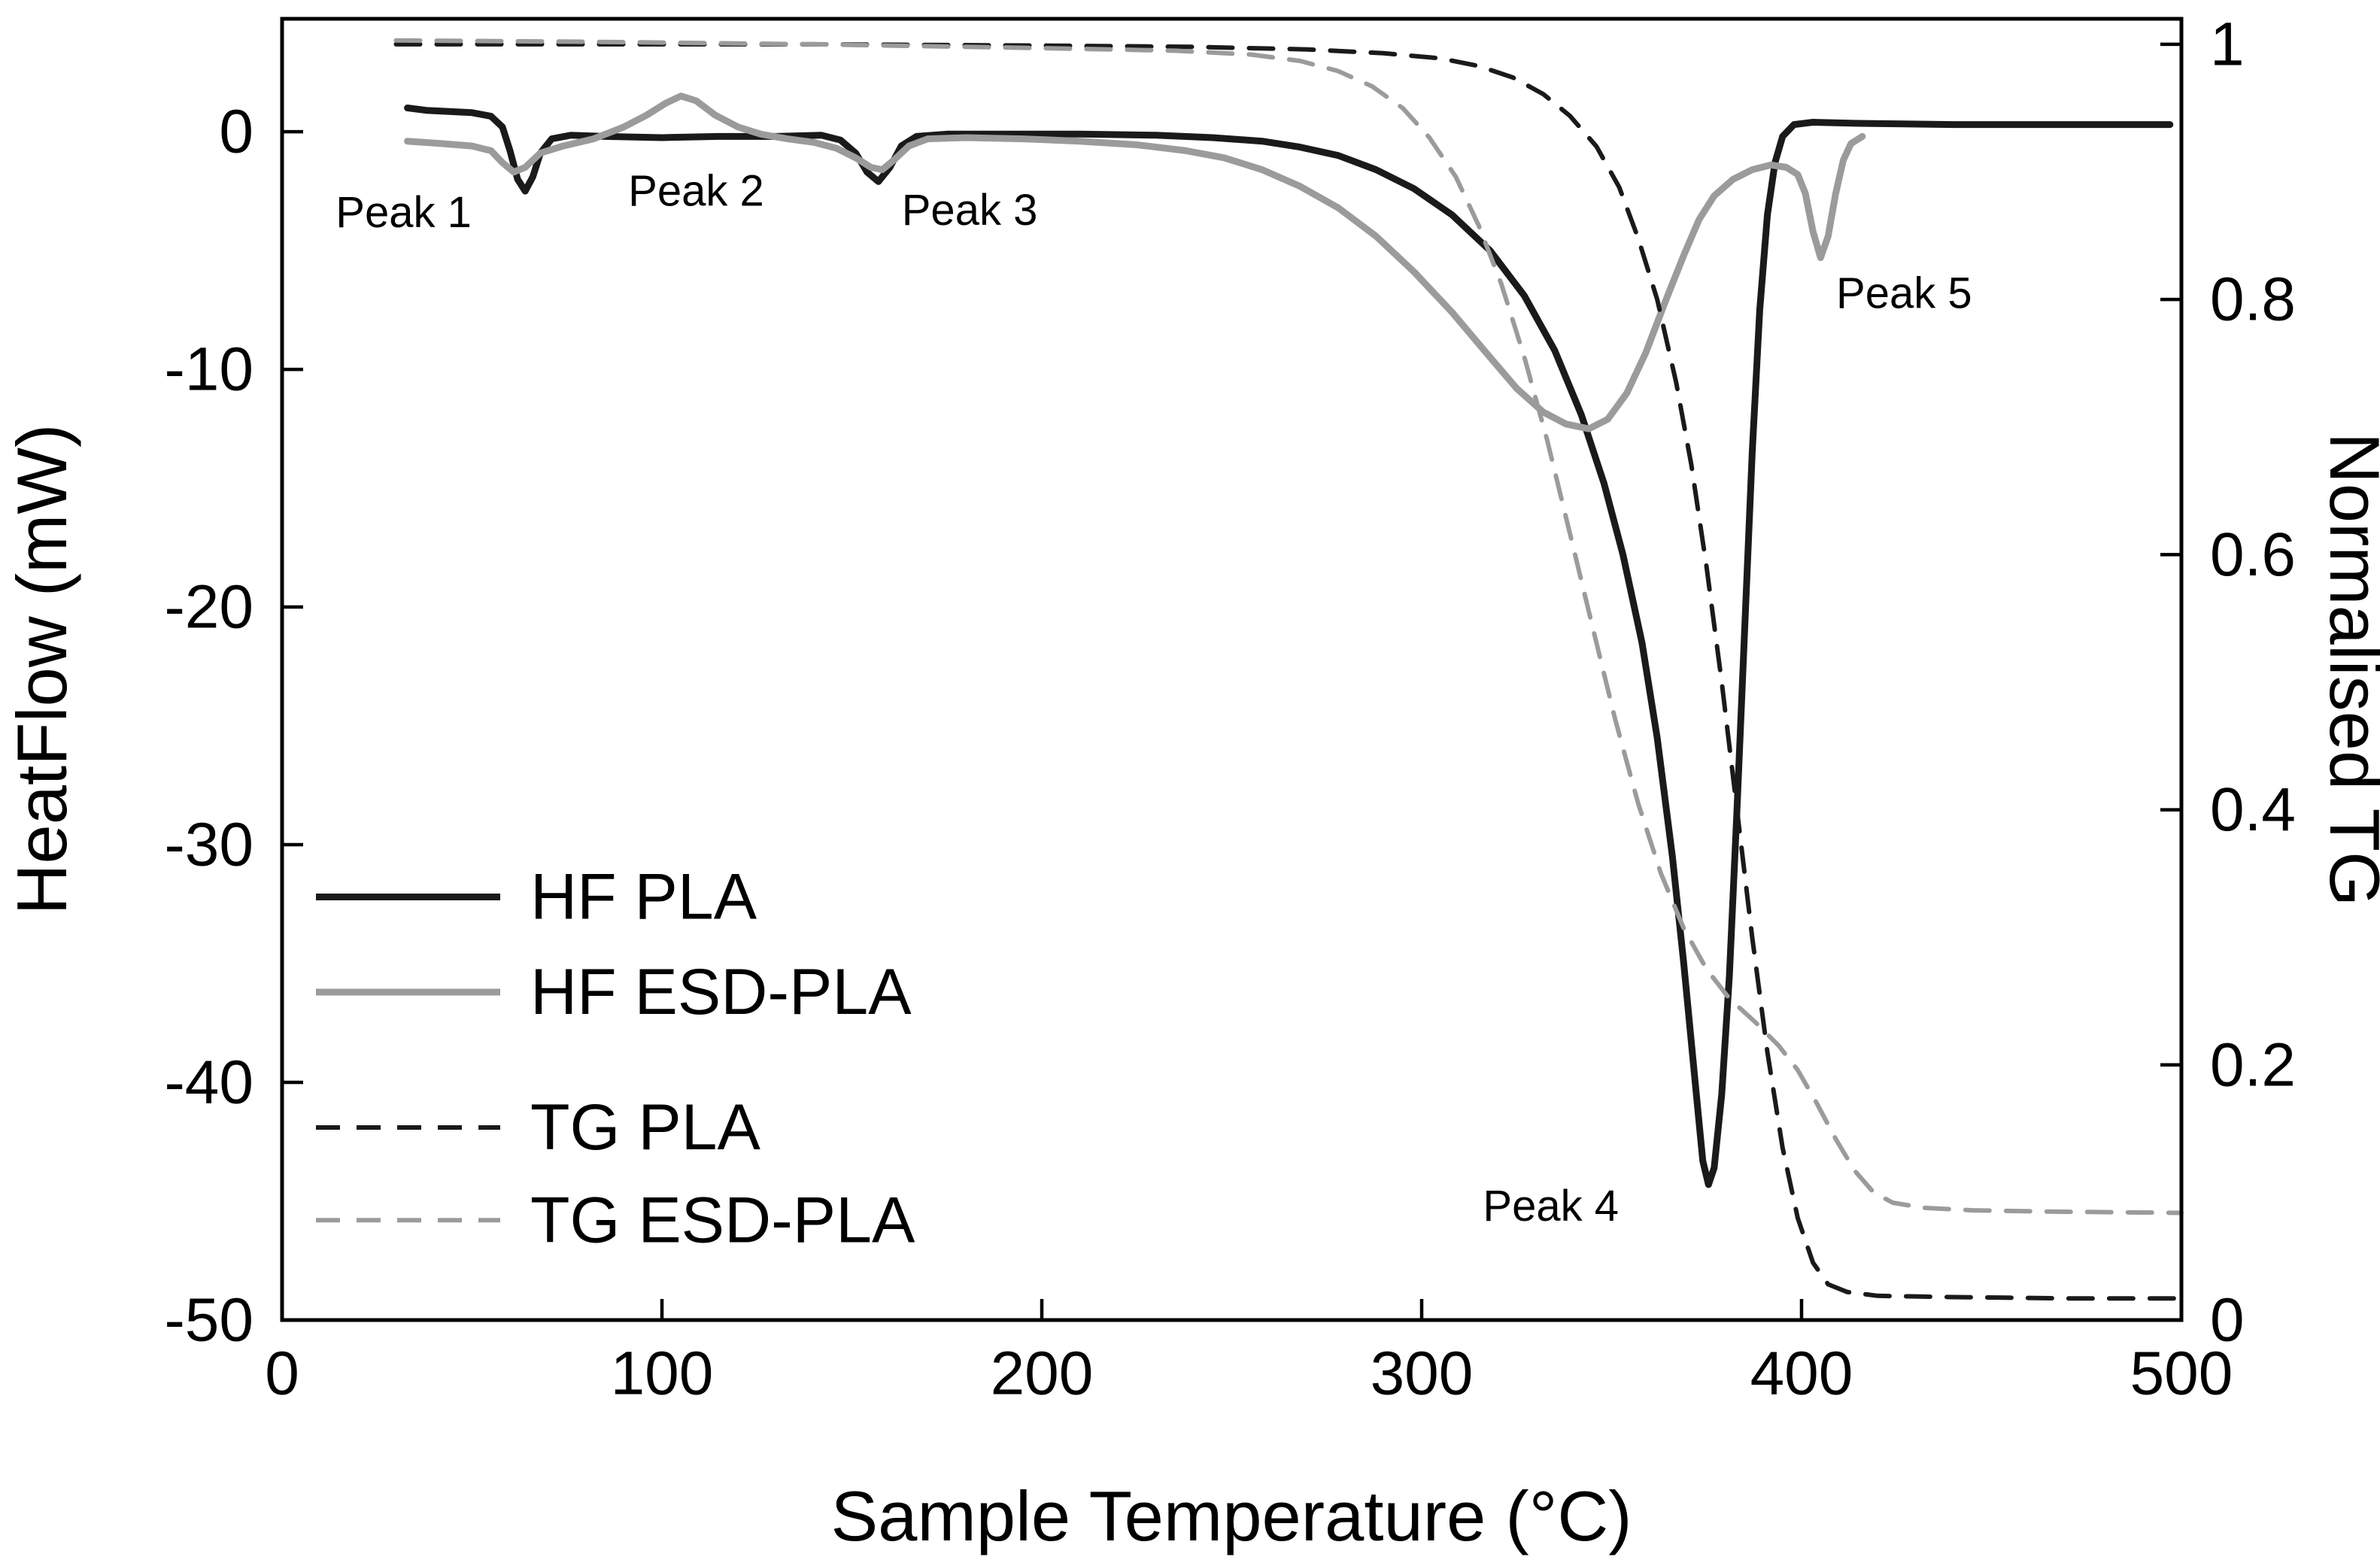 The image size is (2380, 1566). Describe the element at coordinates (2181, 1373) in the screenshot. I see `x-tick-label: 500` at that location.